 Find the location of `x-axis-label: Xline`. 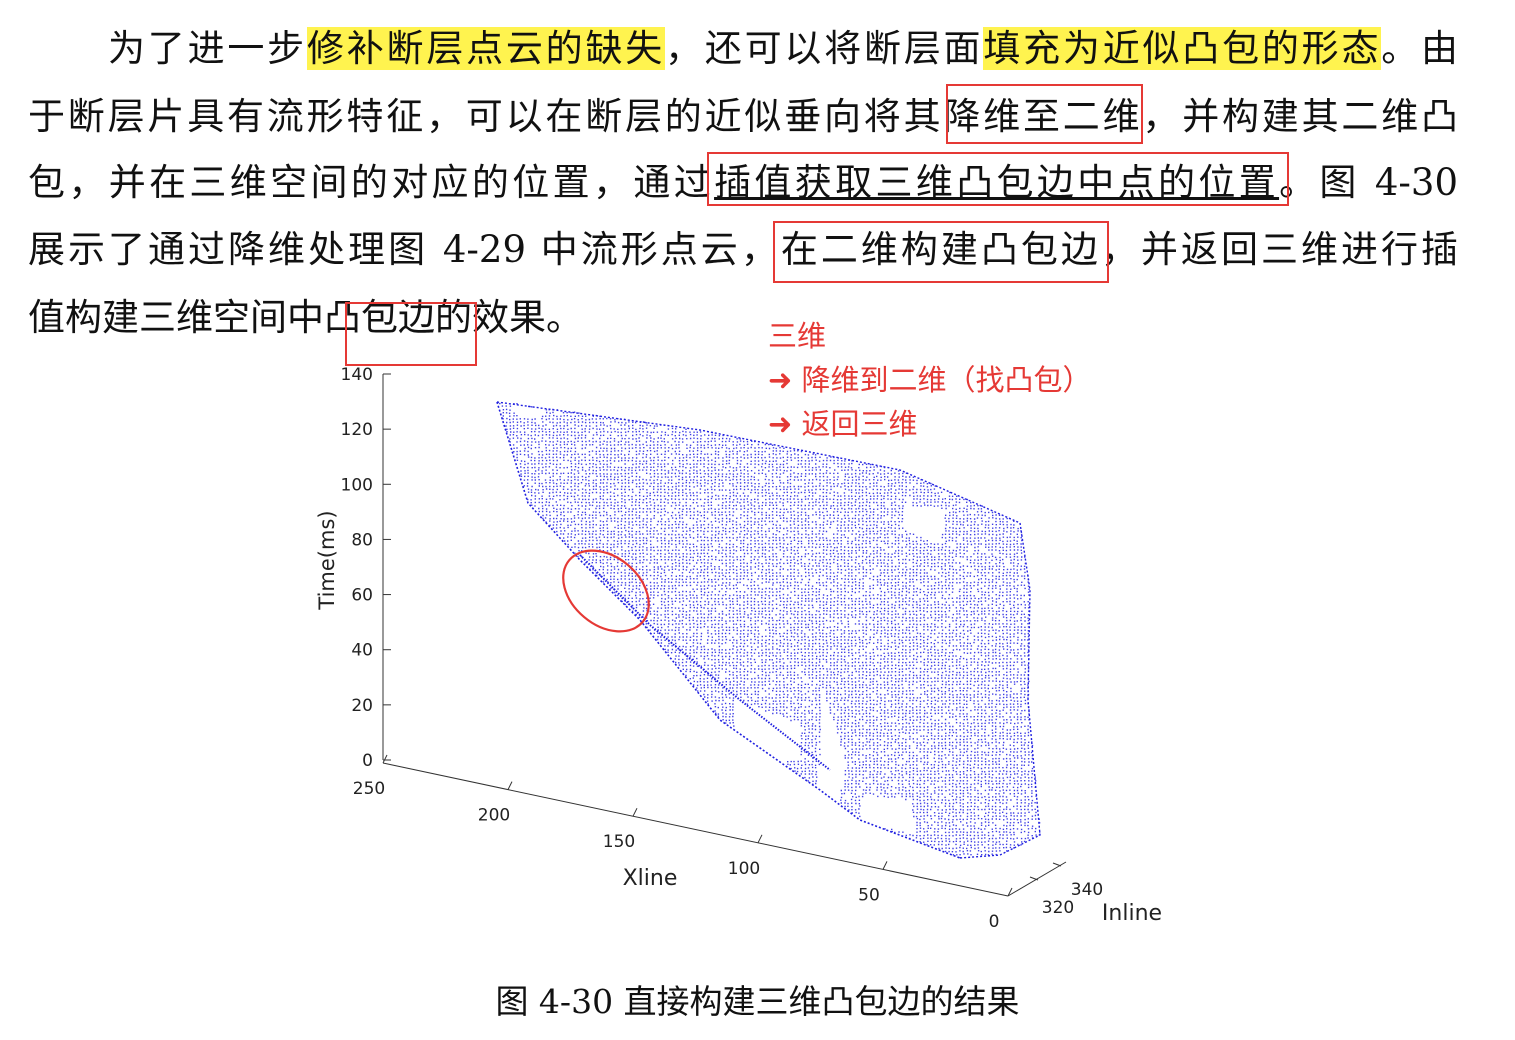

x-axis-label: Xline is located at coordinates (650, 878).